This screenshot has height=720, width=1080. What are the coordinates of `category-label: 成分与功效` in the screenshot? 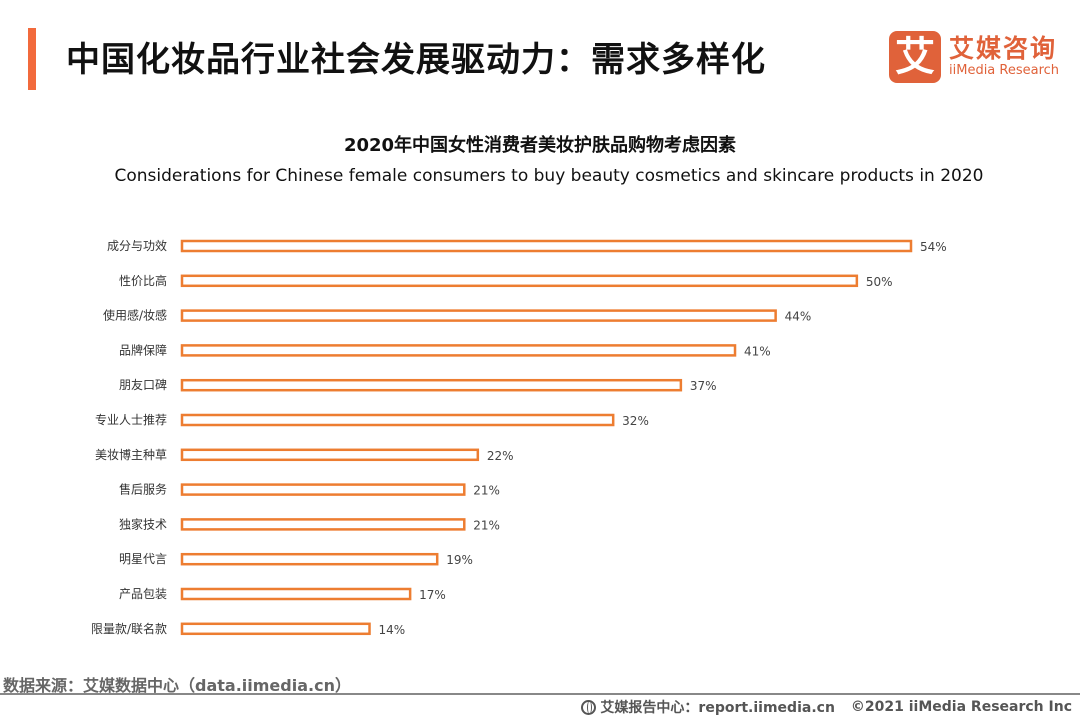 It's located at (137, 245).